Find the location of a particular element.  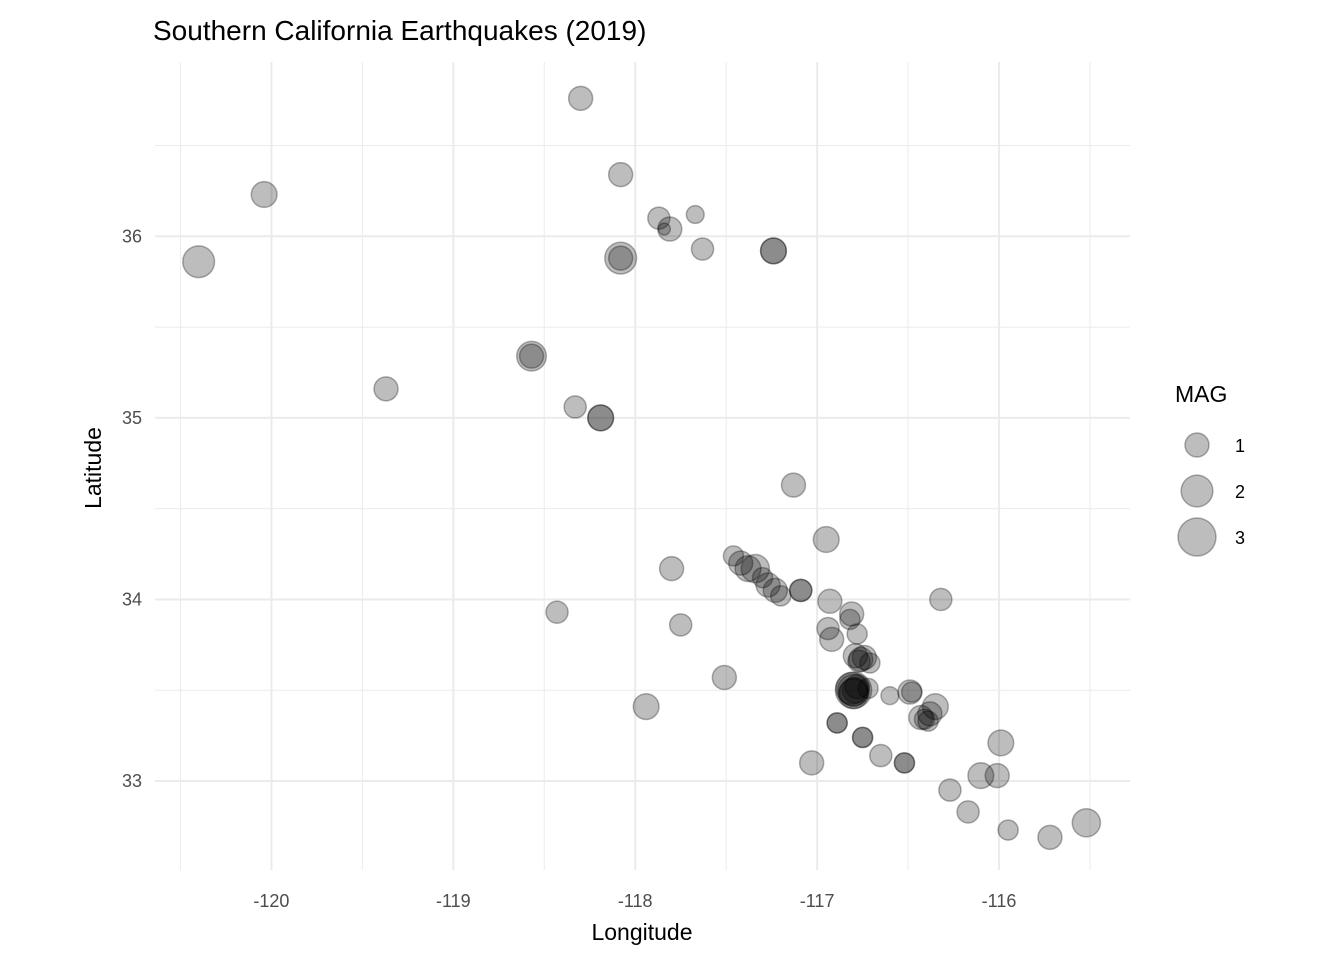

y-axis-label: Latitude is located at coordinates (93, 468).